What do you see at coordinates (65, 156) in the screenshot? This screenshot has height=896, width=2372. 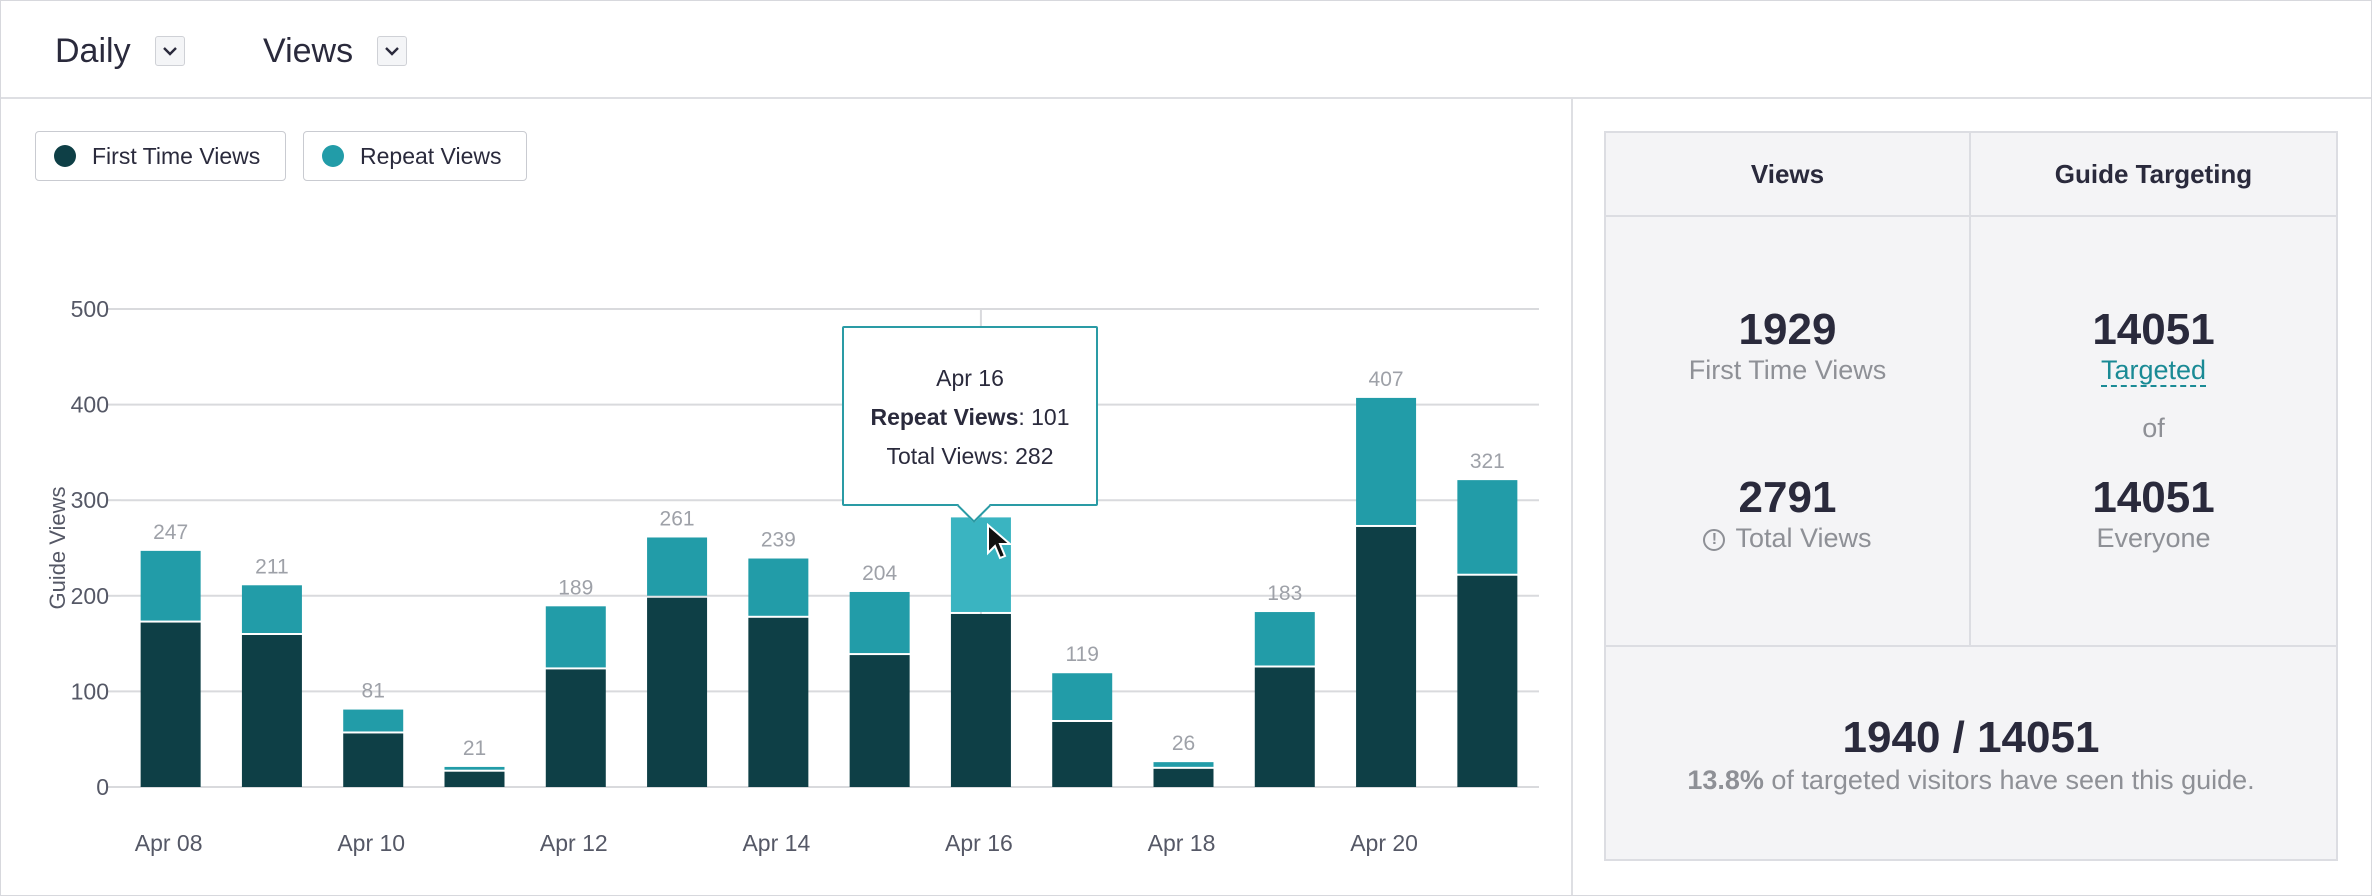 I see `first-time-swatch` at bounding box center [65, 156].